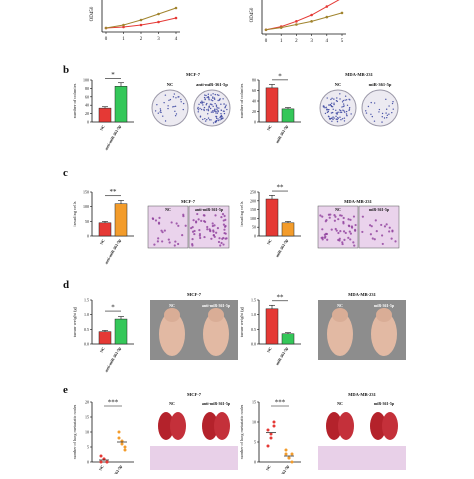 The width and height of the screenshot is (474, 479). Describe the element at coordinates (255, 236) in the screenshot. I see `chart-c-right-ytick-label: 0` at that location.